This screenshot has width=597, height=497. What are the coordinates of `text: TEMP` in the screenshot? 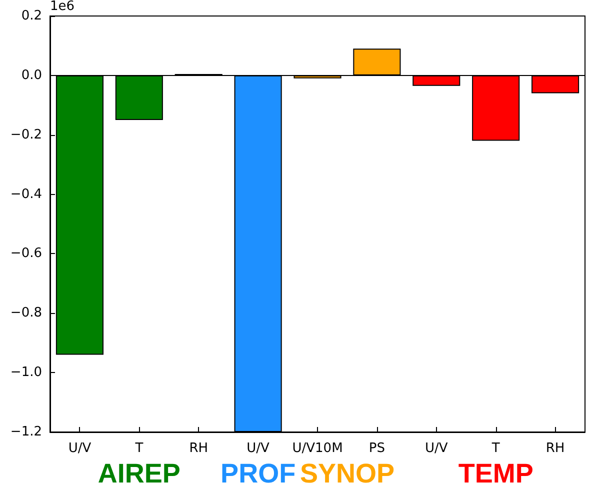 It's located at (496, 473).